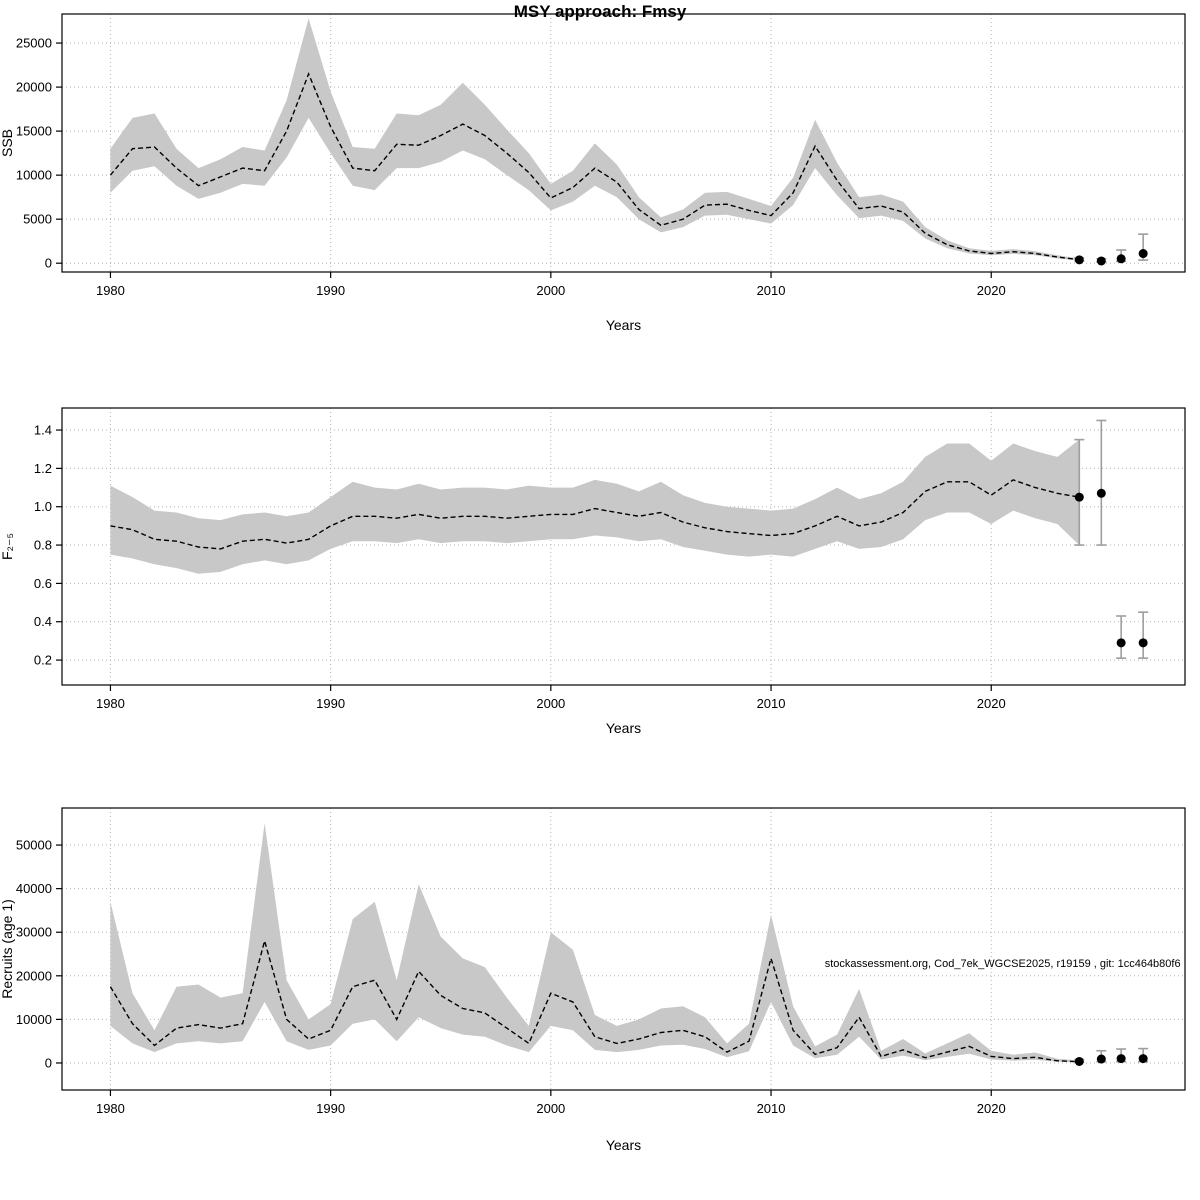 This screenshot has width=1200, height=1200. Describe the element at coordinates (43, 506) in the screenshot. I see `y-tick-label: 1.0` at that location.